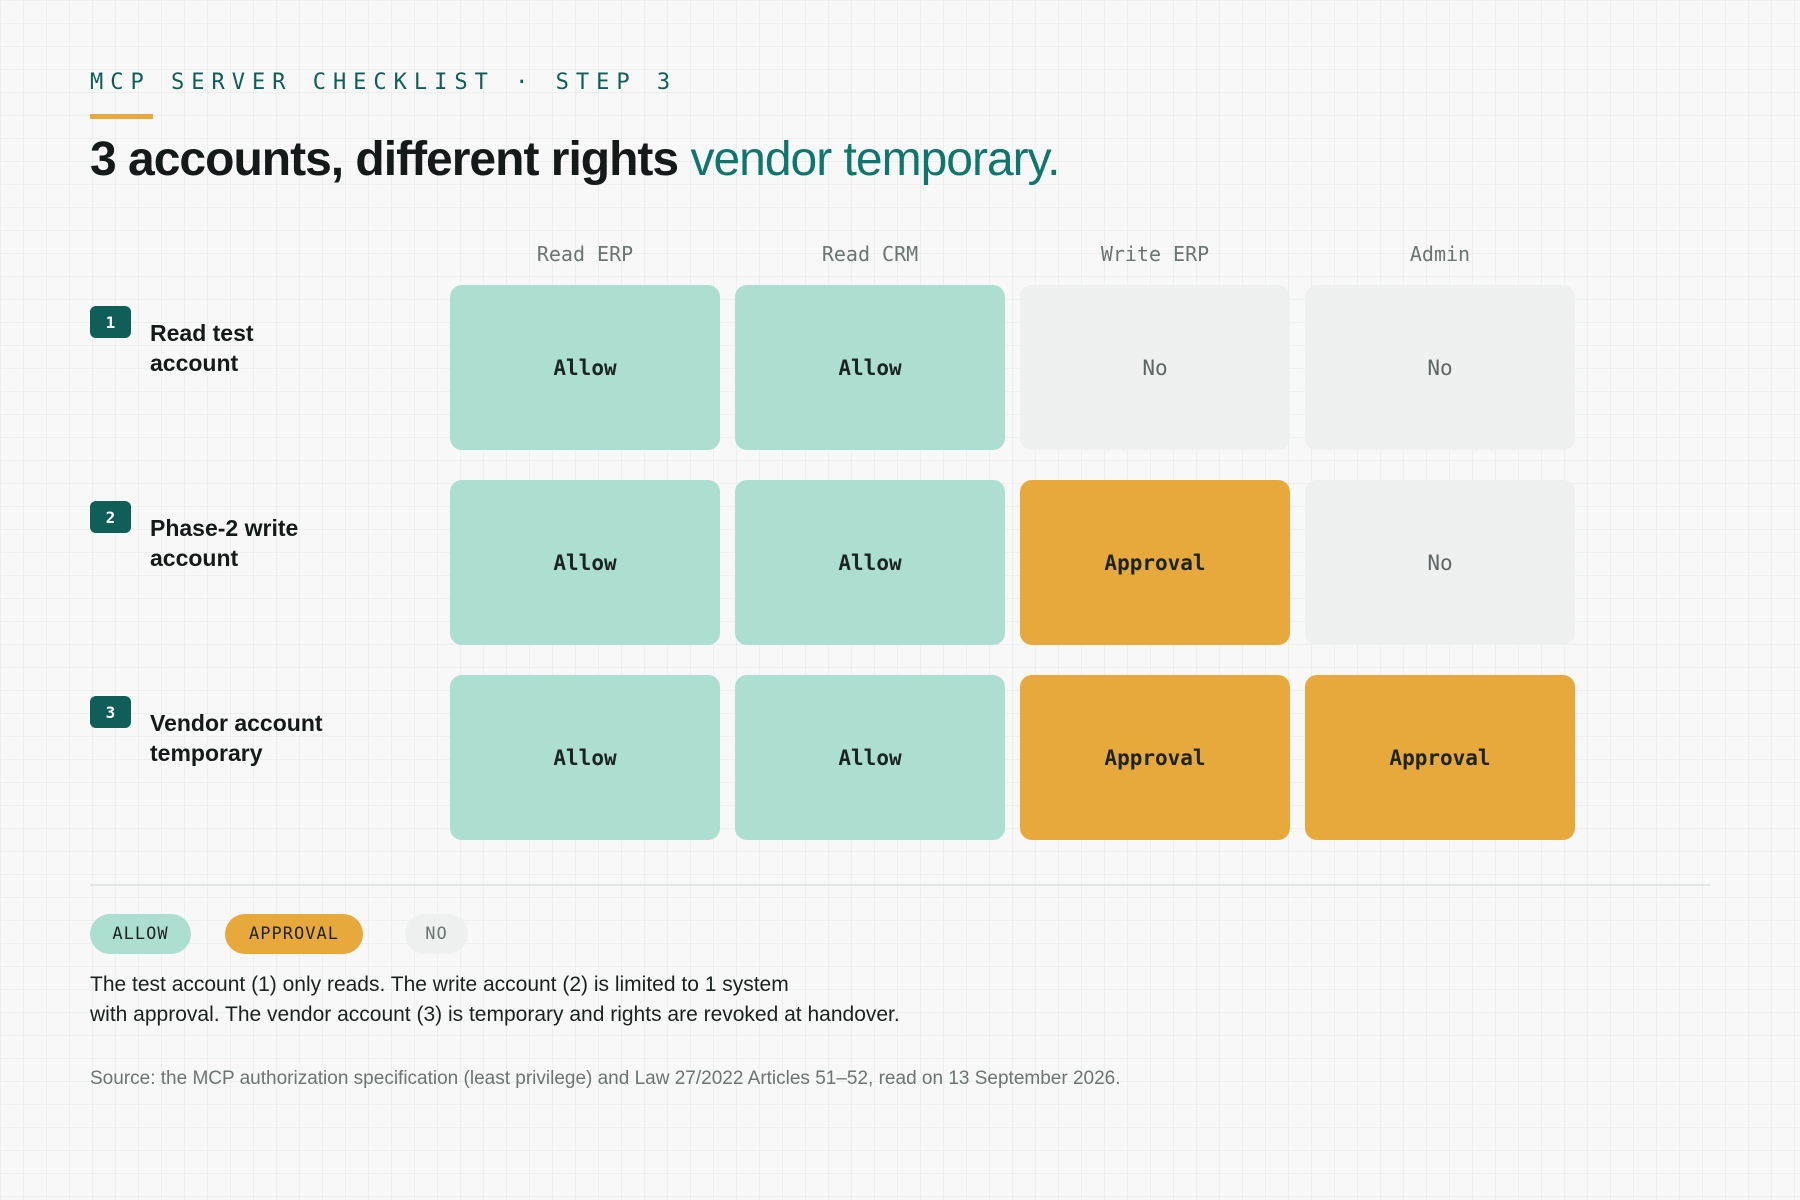 This screenshot has width=1800, height=1200. What do you see at coordinates (1155, 254) in the screenshot?
I see `column-header-write-erp: Write ERP` at bounding box center [1155, 254].